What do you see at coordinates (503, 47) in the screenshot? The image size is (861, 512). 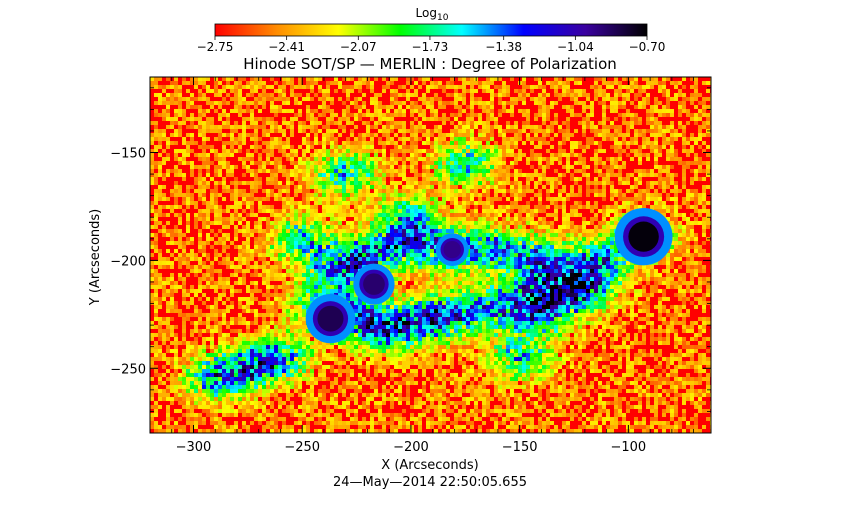 I see `colorbar-tick-label-4: −1.38` at bounding box center [503, 47].